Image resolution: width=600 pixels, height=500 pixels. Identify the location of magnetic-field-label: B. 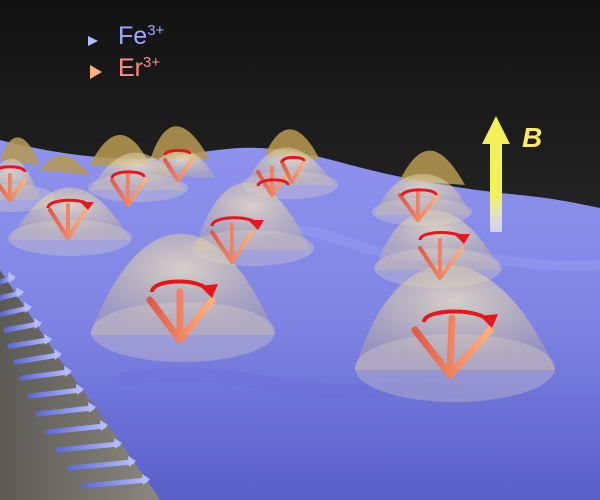
(532, 137).